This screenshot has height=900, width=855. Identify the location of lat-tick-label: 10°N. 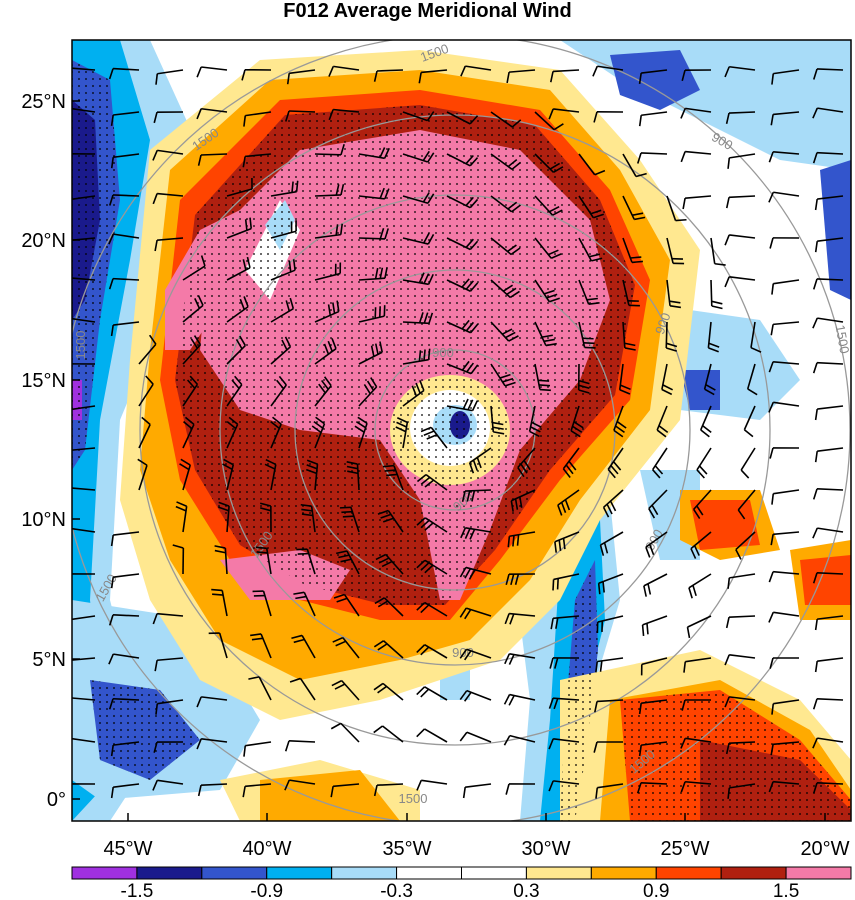
(43, 520).